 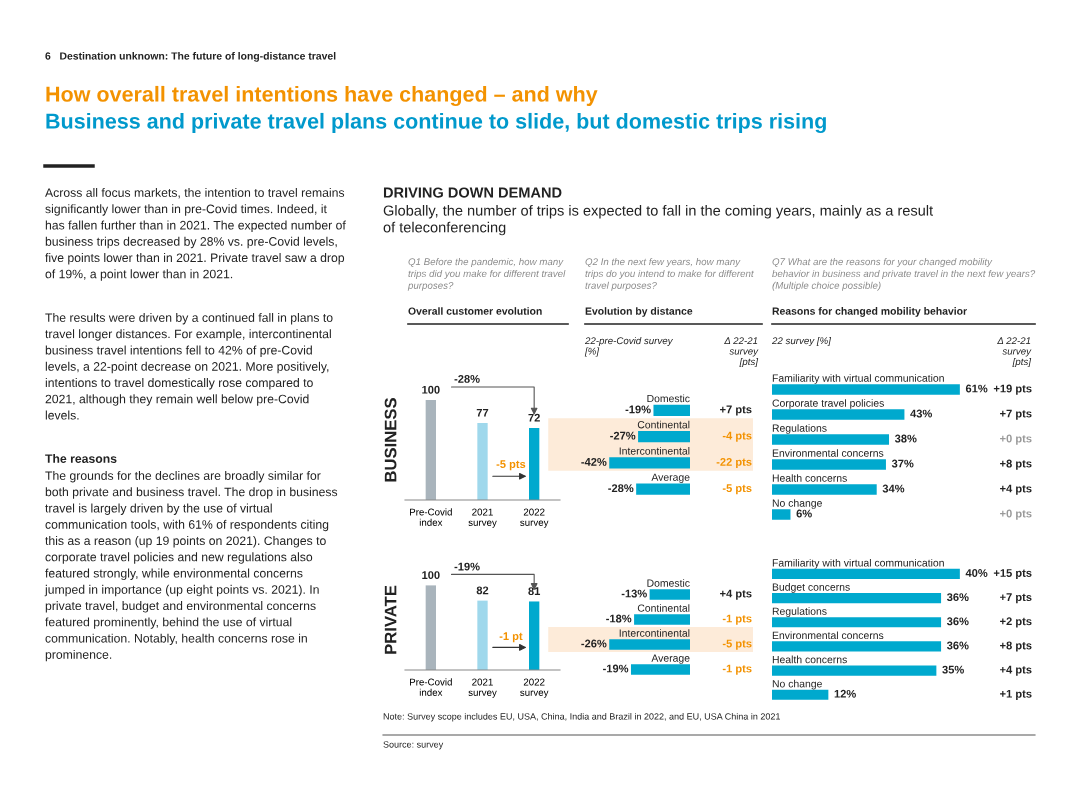 What do you see at coordinates (594, 643) in the screenshot?
I see `data-label: -26%` at bounding box center [594, 643].